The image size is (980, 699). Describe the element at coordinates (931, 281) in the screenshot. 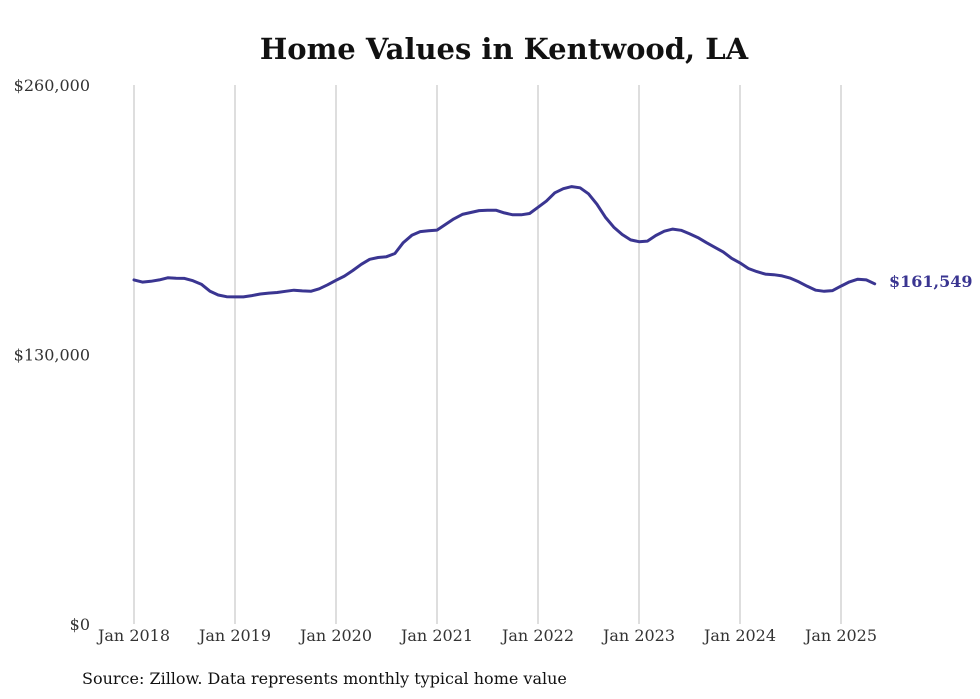

I see `latest-value-label: $161,549` at that location.